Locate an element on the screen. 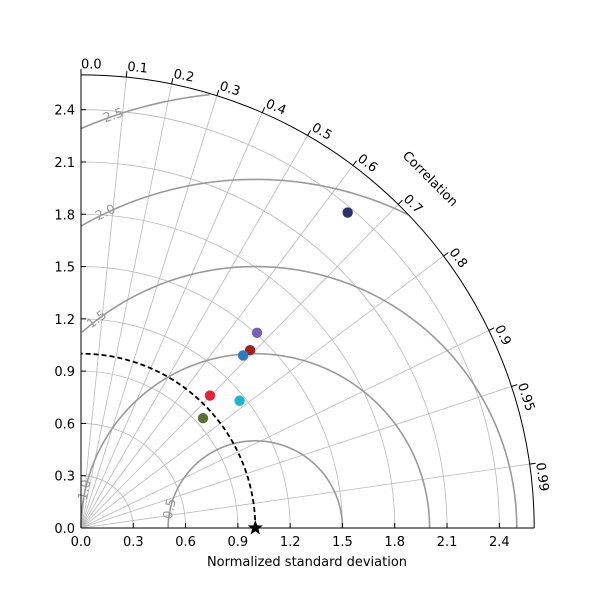  rms-contour-label: 2.0 is located at coordinates (105, 213).